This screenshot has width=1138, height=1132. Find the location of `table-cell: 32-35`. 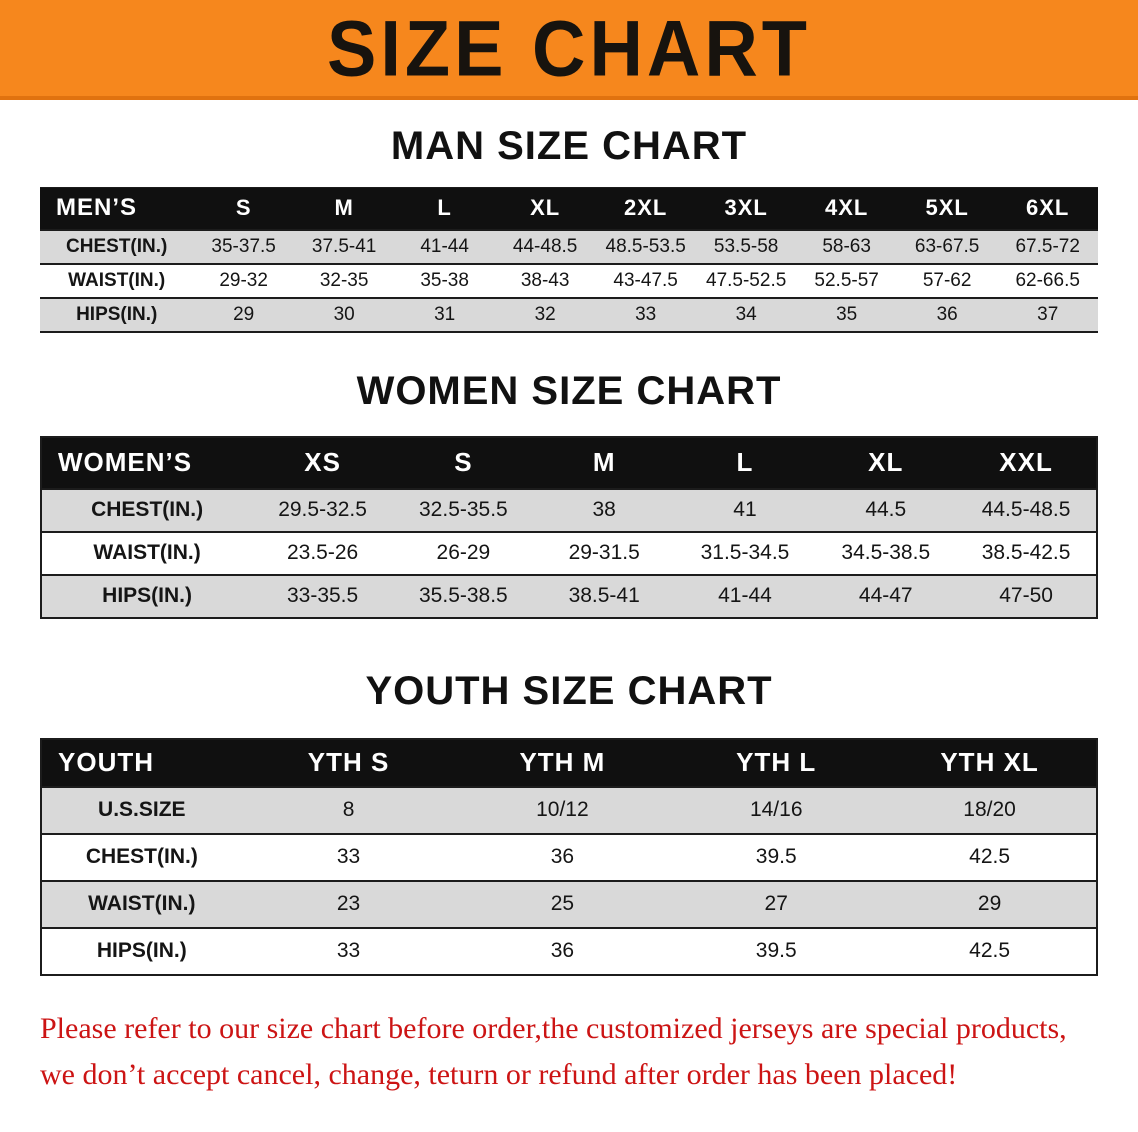

table-cell: 32-35 is located at coordinates (344, 280).